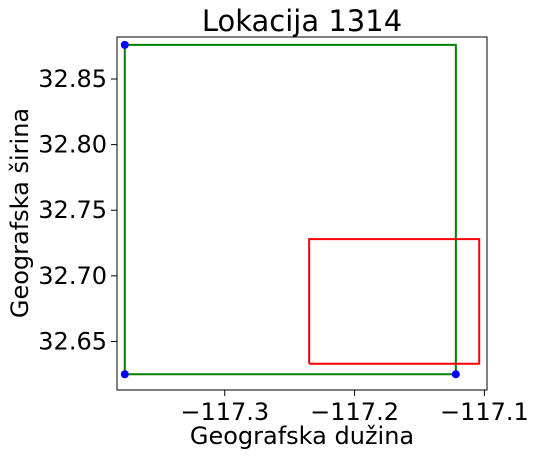 This screenshot has width=537, height=460. Describe the element at coordinates (302, 21) in the screenshot. I see `chart-title: Lokacija 1314` at that location.